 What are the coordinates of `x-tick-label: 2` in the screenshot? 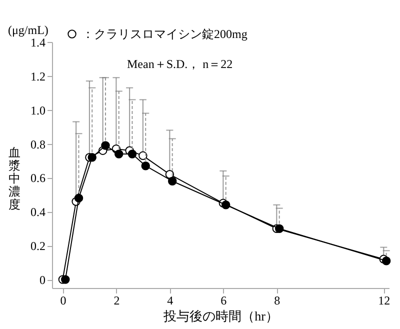 It's located at (117, 301).